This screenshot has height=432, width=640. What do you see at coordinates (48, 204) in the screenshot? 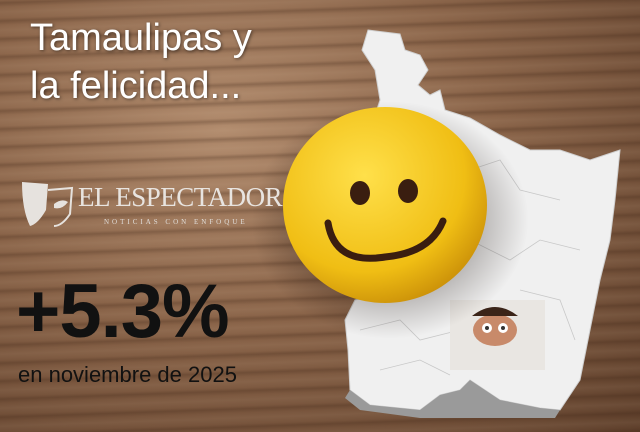
I see `theater-mask-icon` at bounding box center [48, 204].